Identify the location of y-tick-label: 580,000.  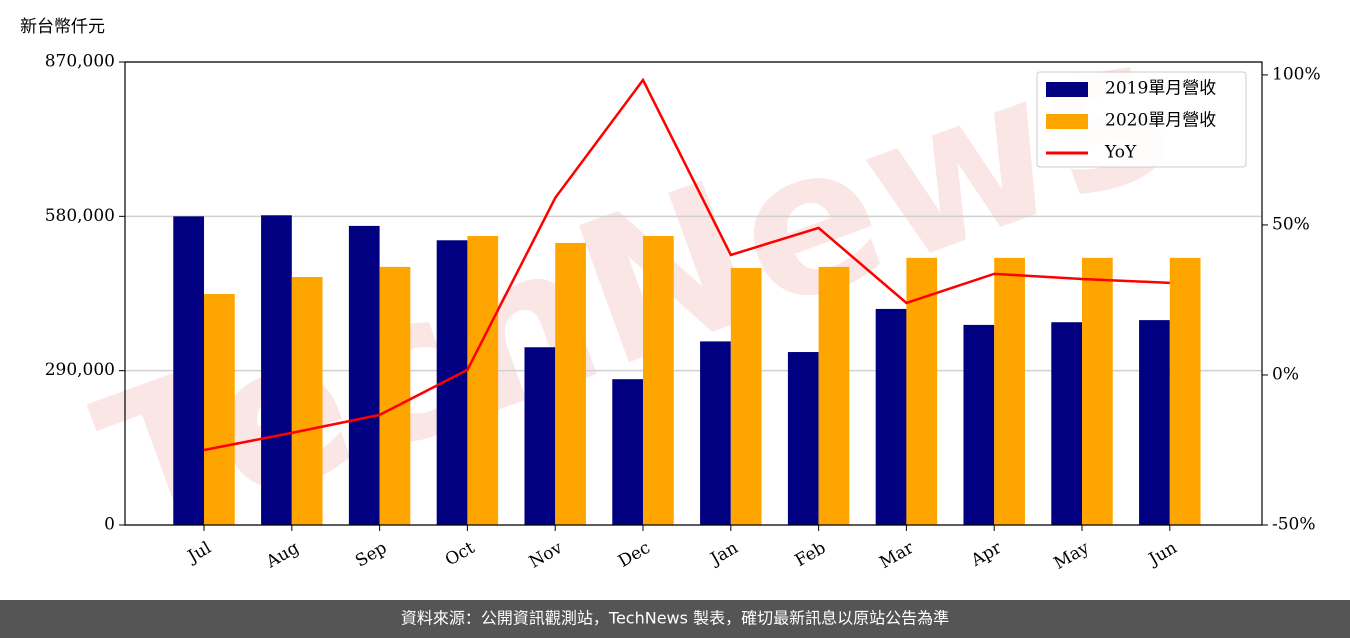
(80, 216).